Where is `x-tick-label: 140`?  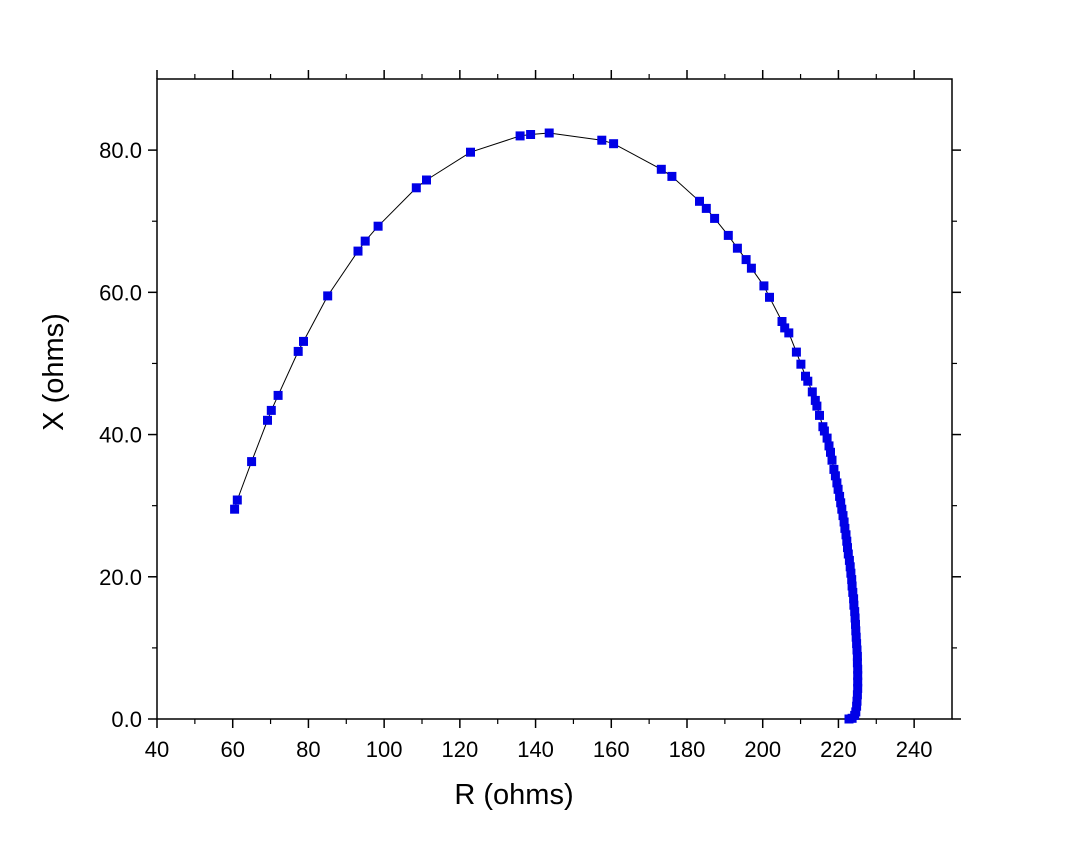 x-tick-label: 140 is located at coordinates (535, 749).